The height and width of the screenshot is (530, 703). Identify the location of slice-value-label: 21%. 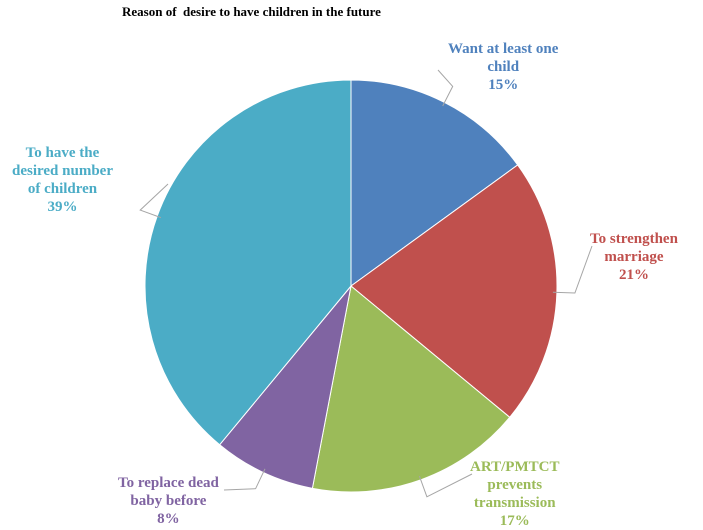
(633, 275).